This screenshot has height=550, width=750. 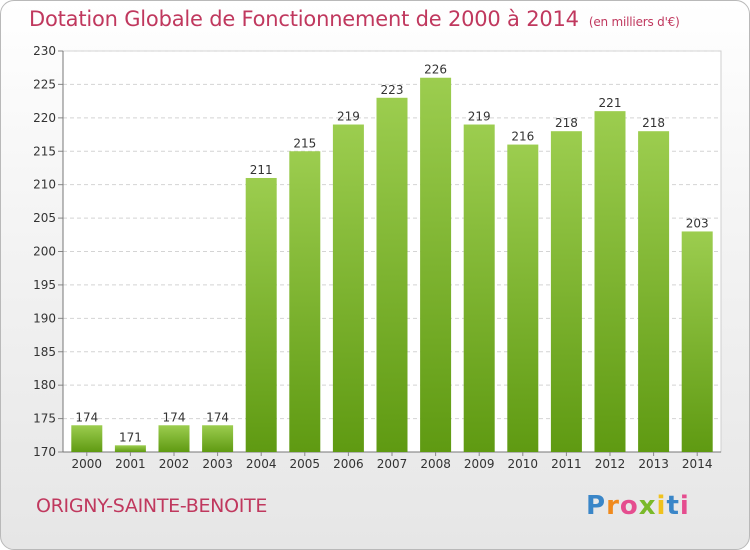 What do you see at coordinates (44, 218) in the screenshot?
I see `y-tick-label: 205` at bounding box center [44, 218].